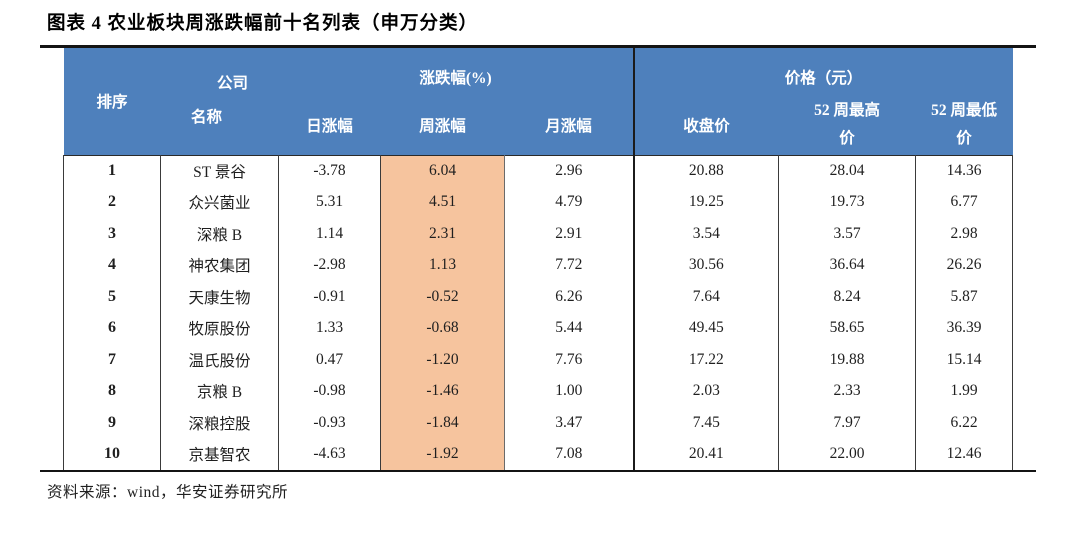  Describe the element at coordinates (442, 170) in the screenshot. I see `week-change-cell: 6.04` at that location.